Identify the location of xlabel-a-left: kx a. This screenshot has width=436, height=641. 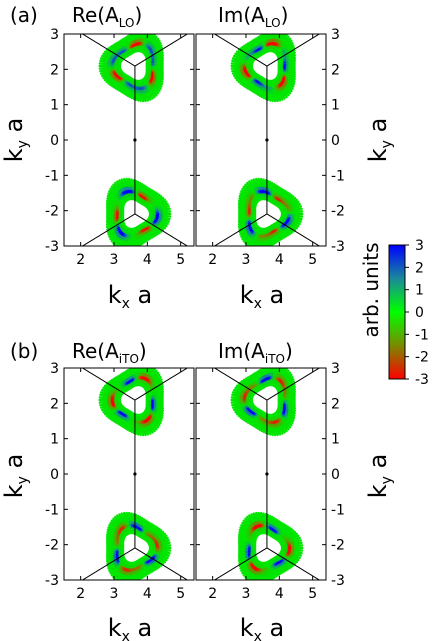
(130, 296).